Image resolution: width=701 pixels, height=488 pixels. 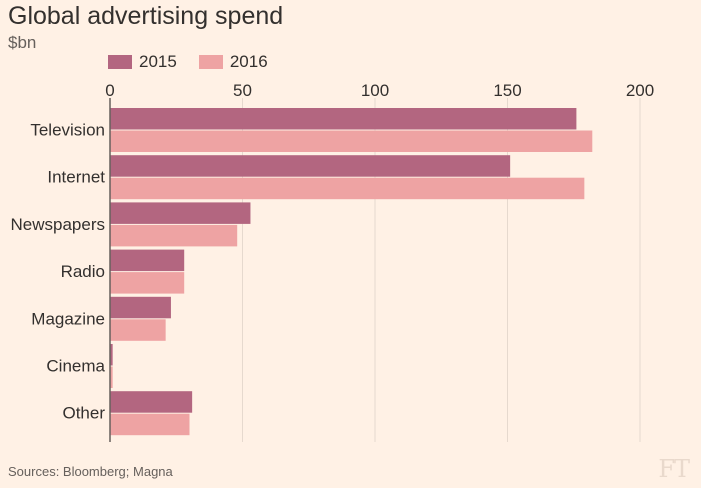 What do you see at coordinates (351, 141) in the screenshot?
I see `bar-television-2016` at bounding box center [351, 141].